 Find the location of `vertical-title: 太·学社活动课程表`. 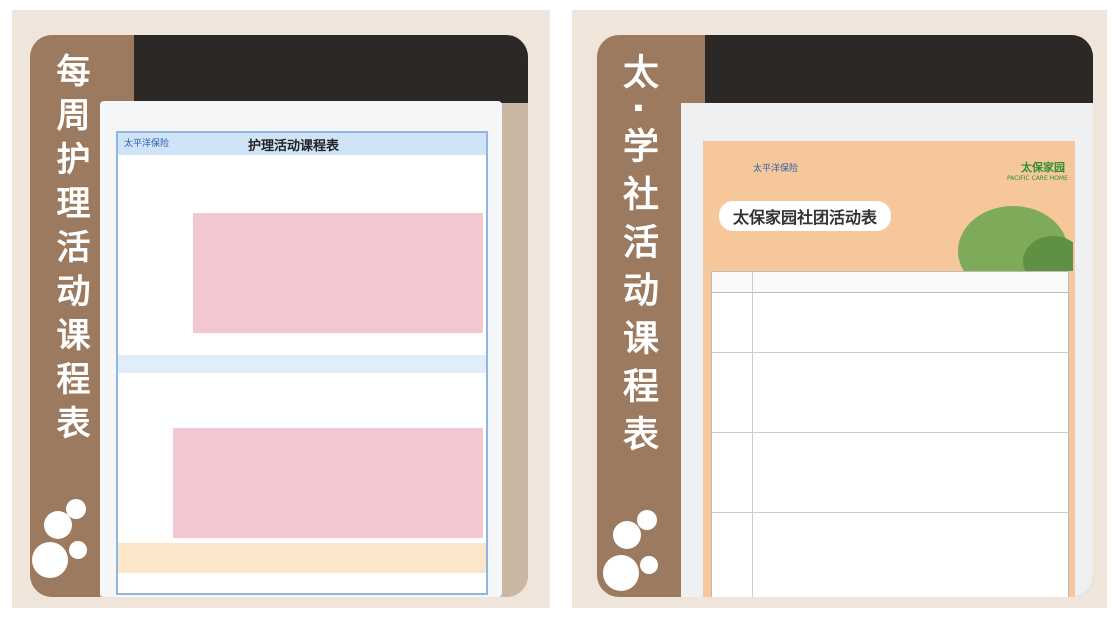

vertical-title: 太·学社活动课程表 is located at coordinates (637, 258).